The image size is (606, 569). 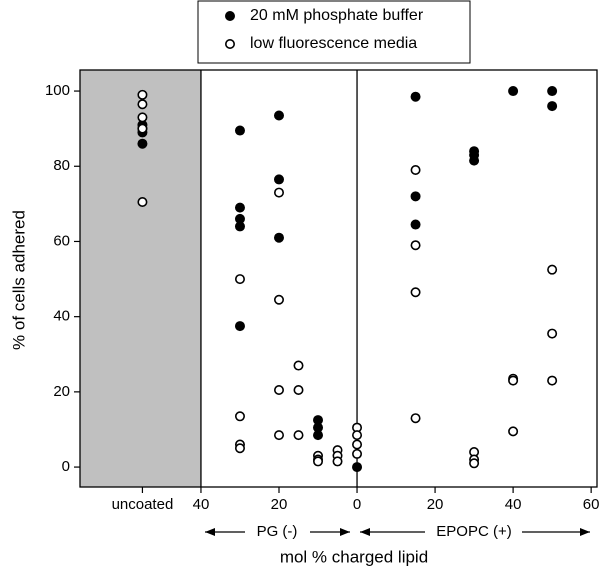 What do you see at coordinates (354, 556) in the screenshot?
I see `x-axis-label: mol % charged lipid` at bounding box center [354, 556].